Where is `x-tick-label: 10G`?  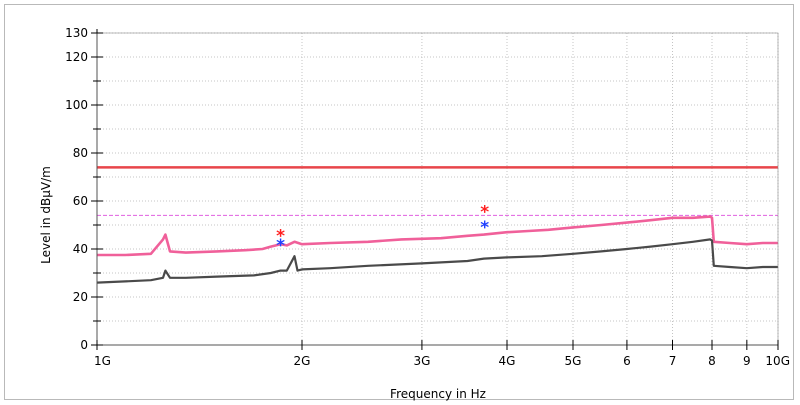 x-tick-label: 10G is located at coordinates (777, 361).